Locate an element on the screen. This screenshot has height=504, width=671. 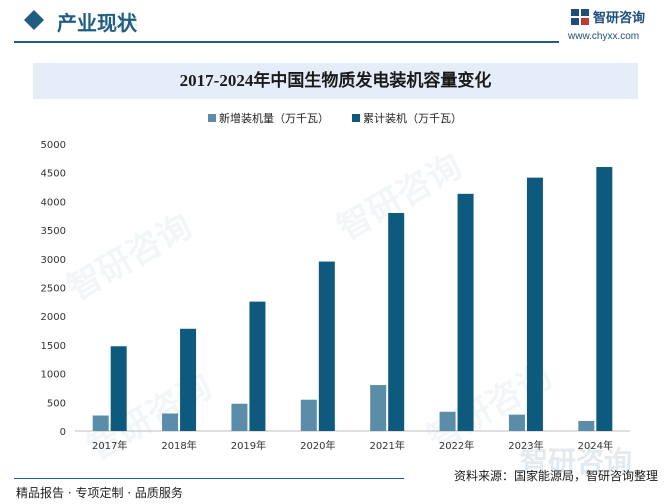
footer-divider is located at coordinates (209, 478).